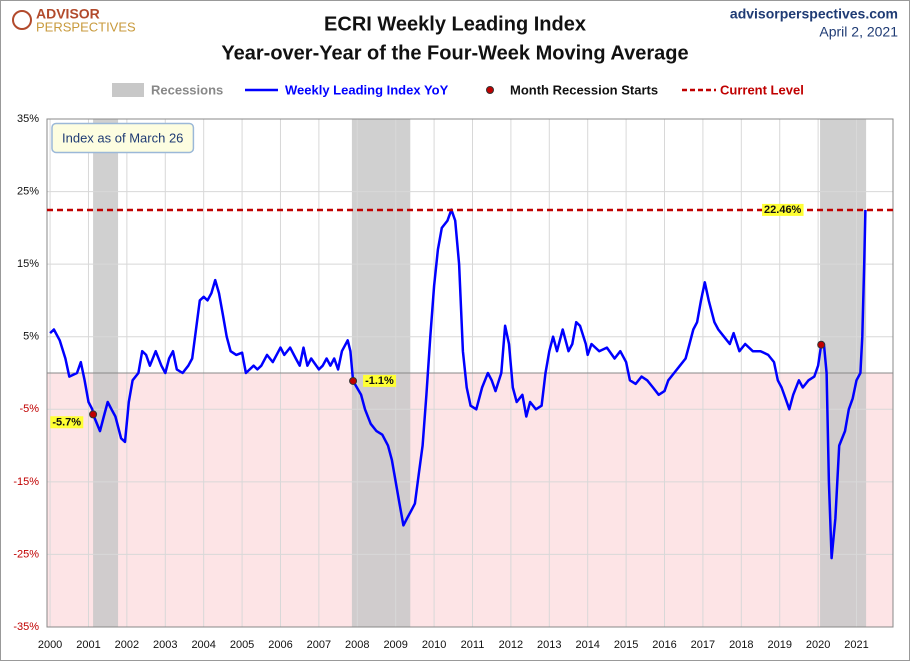  I want to click on legend-label: Current Level, so click(762, 89).